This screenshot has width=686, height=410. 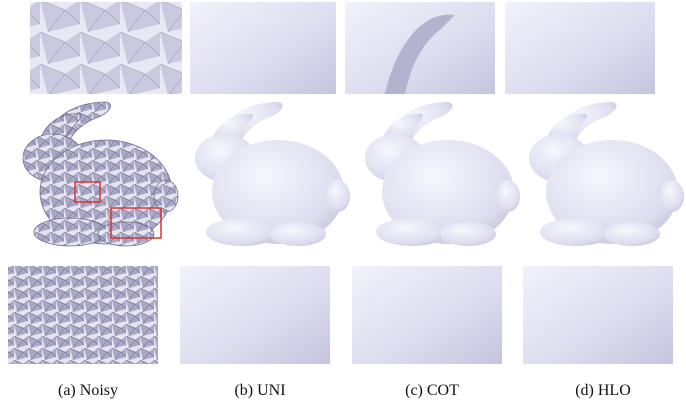 What do you see at coordinates (88, 390) in the screenshot?
I see `caption: (a) Noisy` at bounding box center [88, 390].